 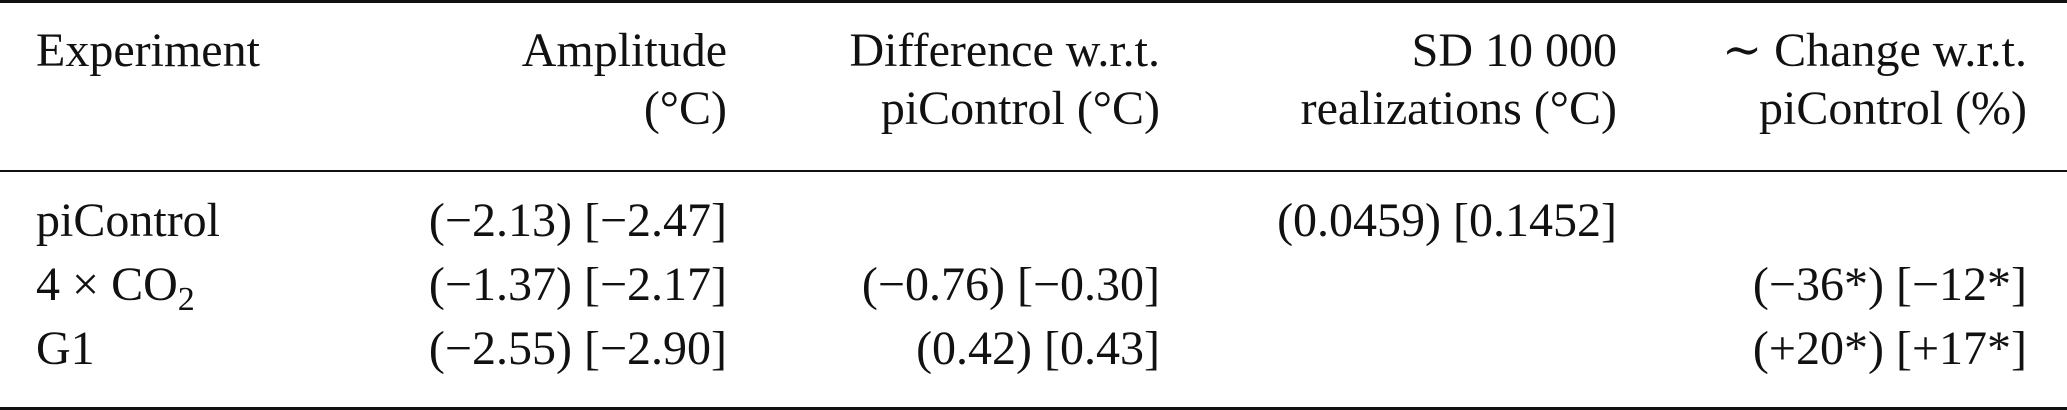 What do you see at coordinates (577, 284) in the screenshot?
I see `row-4xco2-amplitude: (−1.37) [−2.17]` at bounding box center [577, 284].